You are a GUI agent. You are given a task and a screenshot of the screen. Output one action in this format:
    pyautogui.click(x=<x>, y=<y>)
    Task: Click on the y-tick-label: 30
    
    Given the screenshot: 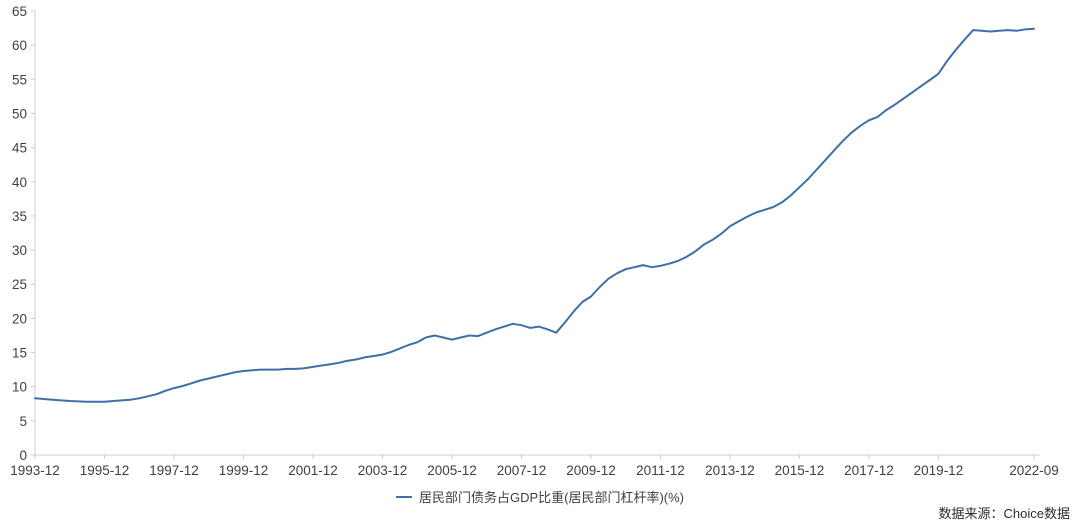 What is the action you would take?
    pyautogui.click(x=19, y=250)
    